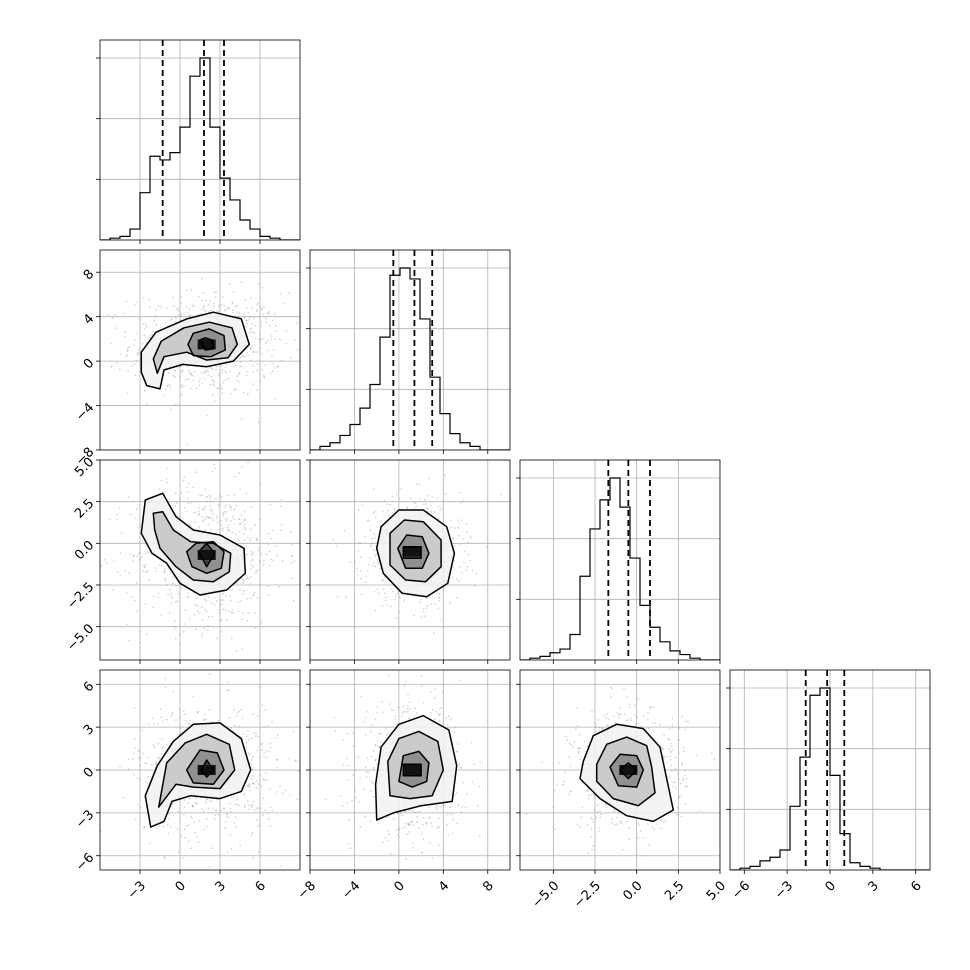 The width and height of the screenshot is (970, 970). What do you see at coordinates (628, 770) in the screenshot?
I see `density-core` at bounding box center [628, 770].